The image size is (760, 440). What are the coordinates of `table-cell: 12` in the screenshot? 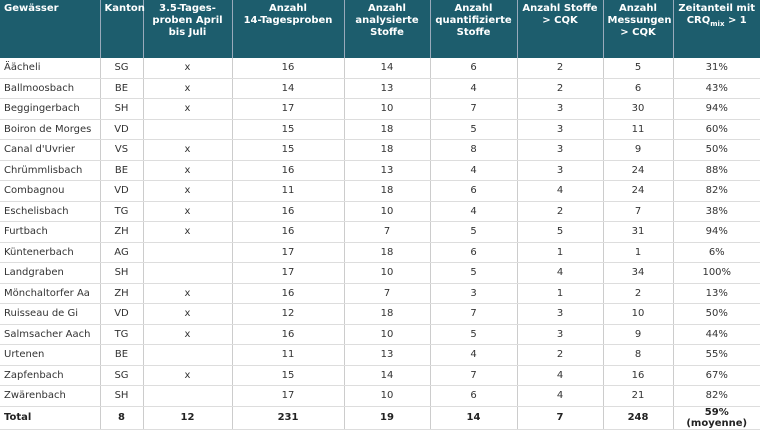 It's located at (288, 314).